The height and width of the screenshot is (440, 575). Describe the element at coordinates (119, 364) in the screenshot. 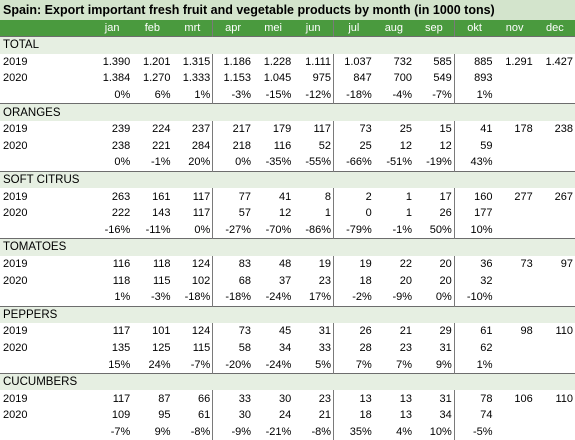

I see `table-cell: 15%` at that location.